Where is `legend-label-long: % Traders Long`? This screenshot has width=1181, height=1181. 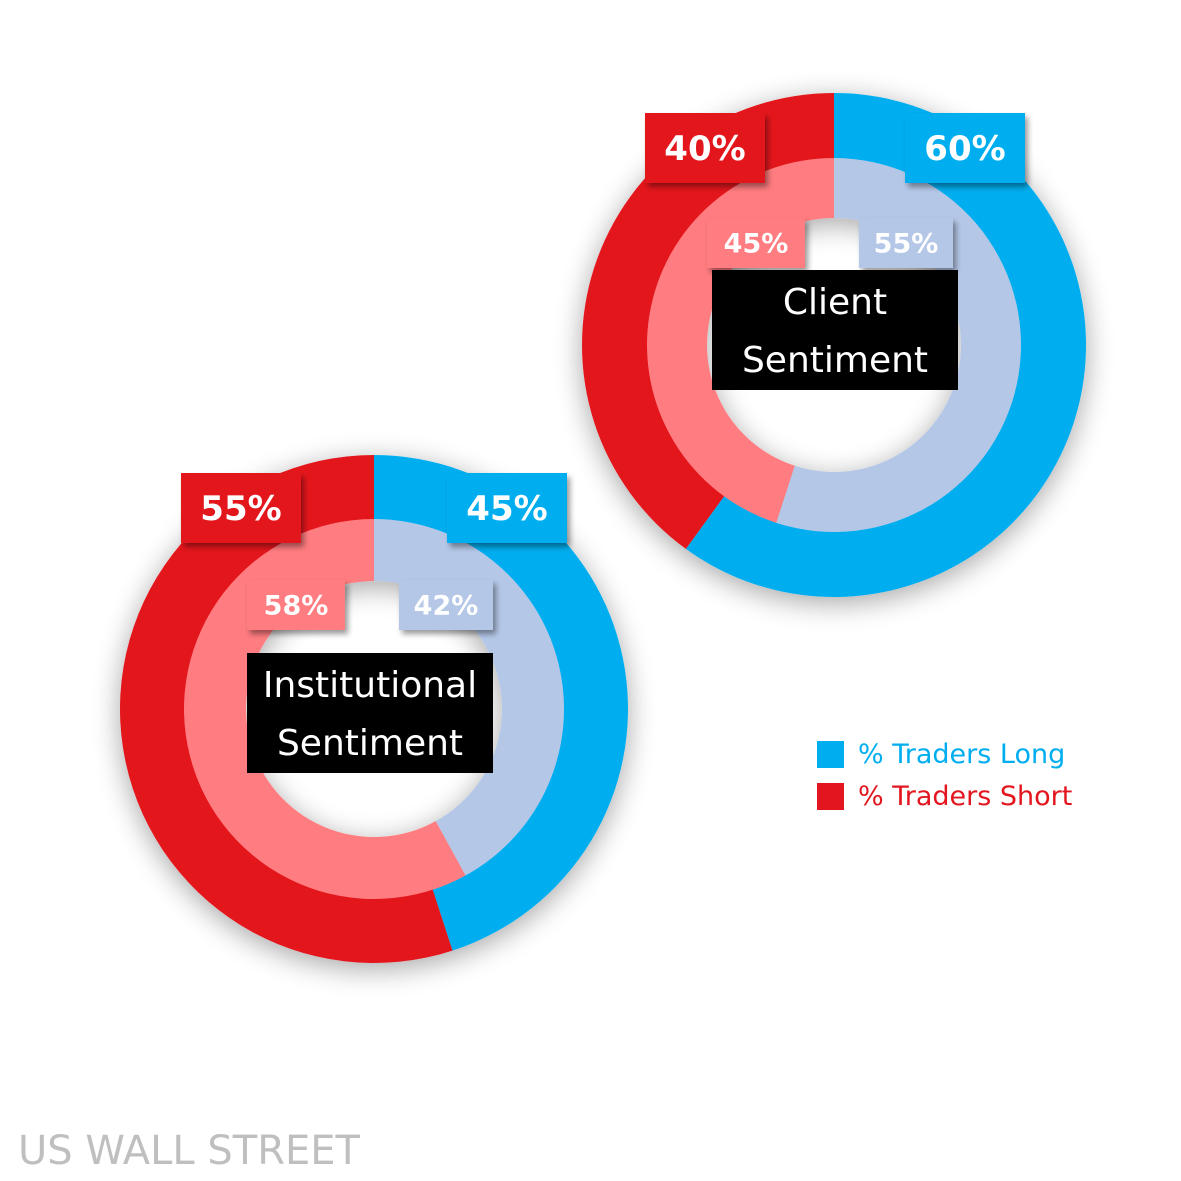
legend-label-long: % Traders Long is located at coordinates (962, 754).